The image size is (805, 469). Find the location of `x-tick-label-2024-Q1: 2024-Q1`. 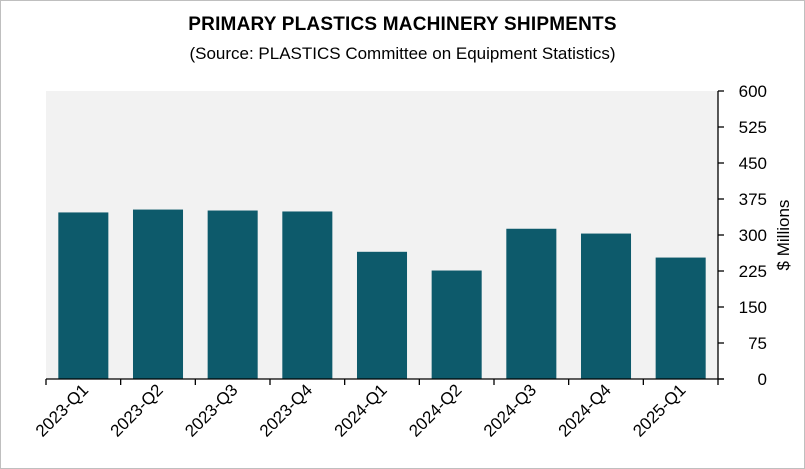

x-tick-label-2024-Q1: 2024-Q1 is located at coordinates (361, 410).